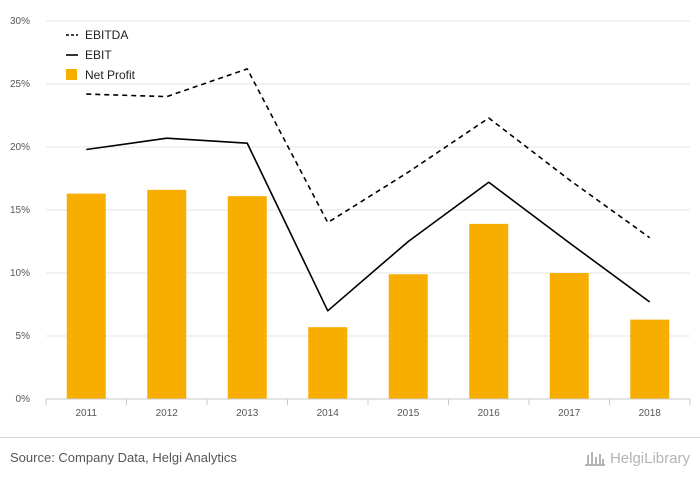 This screenshot has width=700, height=483. I want to click on brand-logo: HelgiLibrary, so click(637, 458).